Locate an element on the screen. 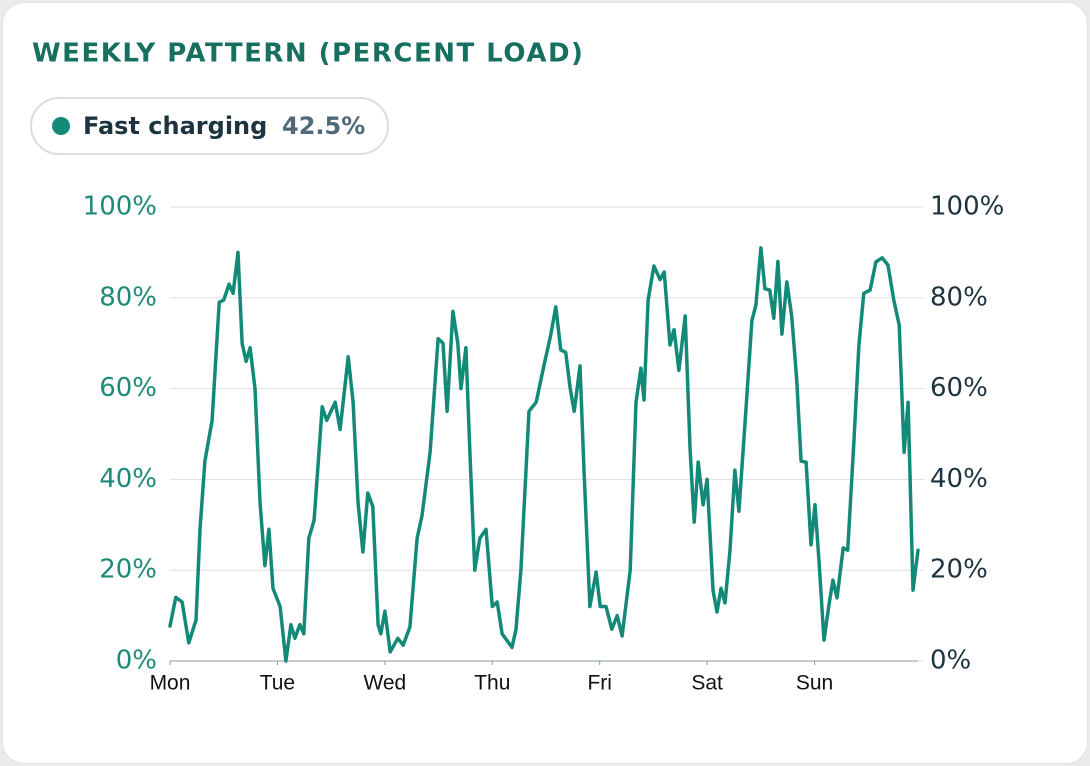  x-tick-label: Sat is located at coordinates (707, 683).